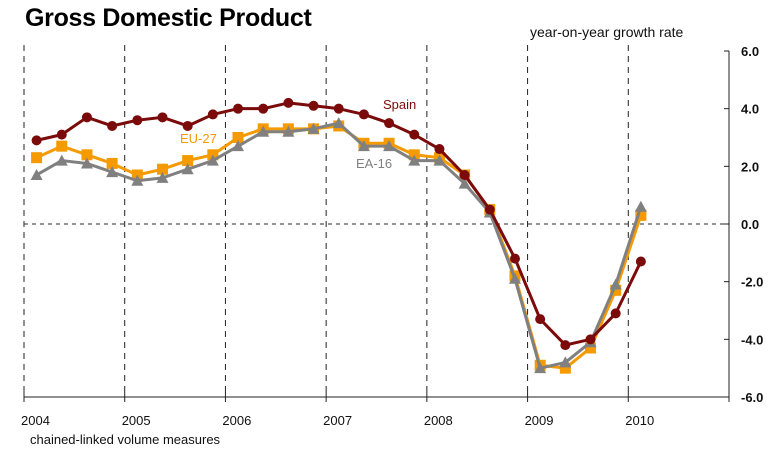  Describe the element at coordinates (168, 18) in the screenshot. I see `chart-title: Gross Domestic Product` at that location.